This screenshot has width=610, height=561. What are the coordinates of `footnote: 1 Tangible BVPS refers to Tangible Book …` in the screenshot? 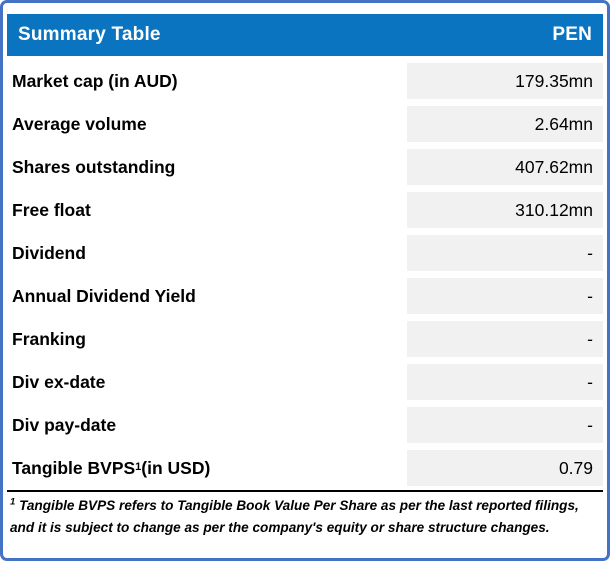 It's located at (305, 514).